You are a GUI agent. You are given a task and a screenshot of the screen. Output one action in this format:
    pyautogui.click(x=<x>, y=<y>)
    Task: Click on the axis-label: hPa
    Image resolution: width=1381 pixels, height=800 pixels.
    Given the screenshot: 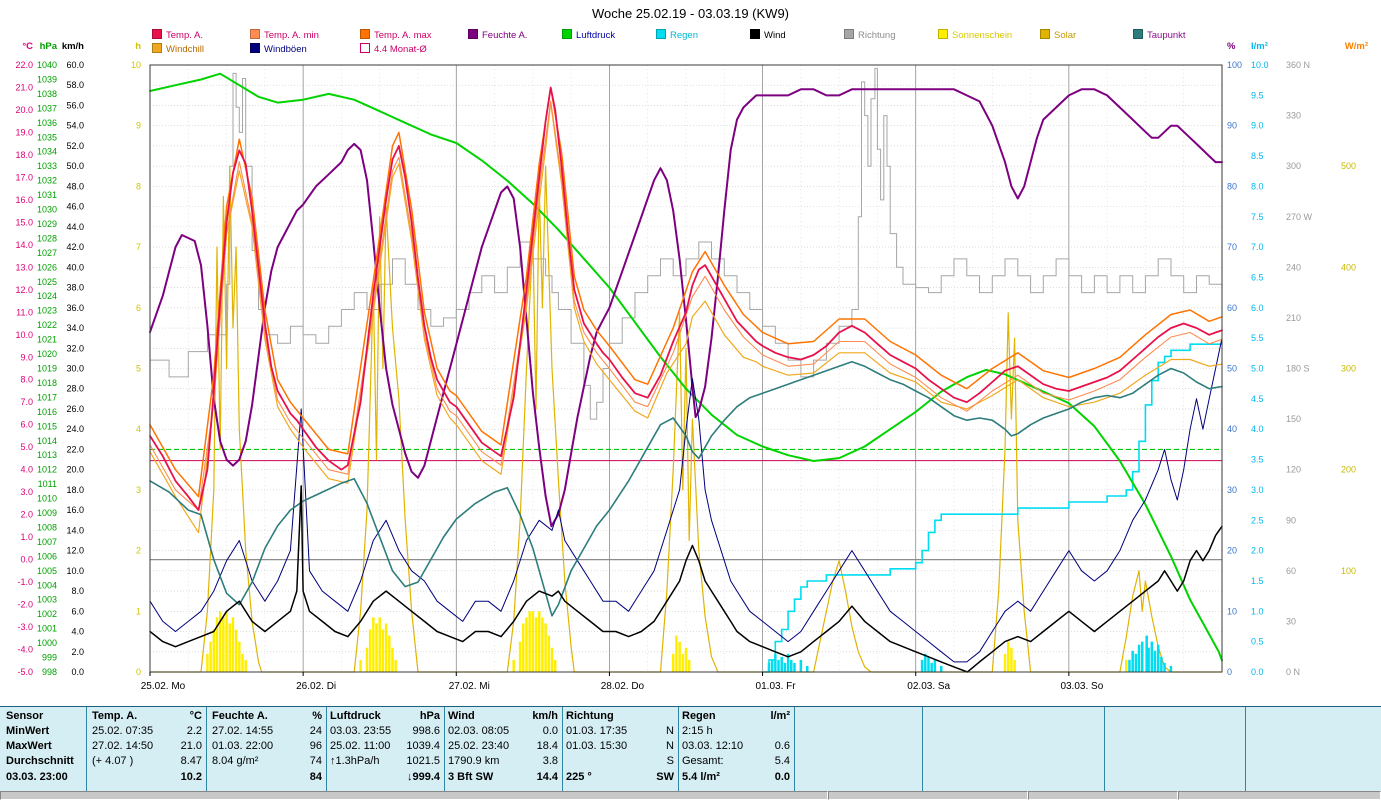 What is the action you would take?
    pyautogui.click(x=49, y=46)
    